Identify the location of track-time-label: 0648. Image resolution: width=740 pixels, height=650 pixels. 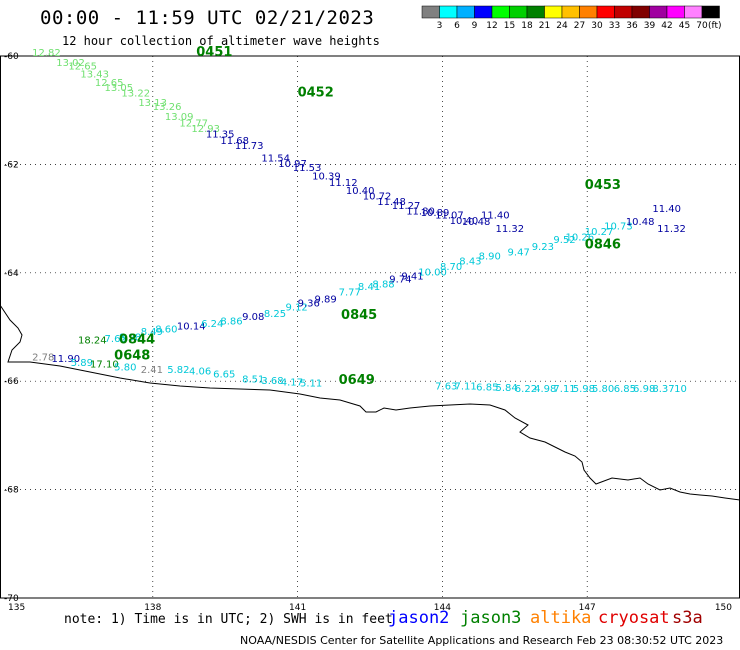
(132, 356).